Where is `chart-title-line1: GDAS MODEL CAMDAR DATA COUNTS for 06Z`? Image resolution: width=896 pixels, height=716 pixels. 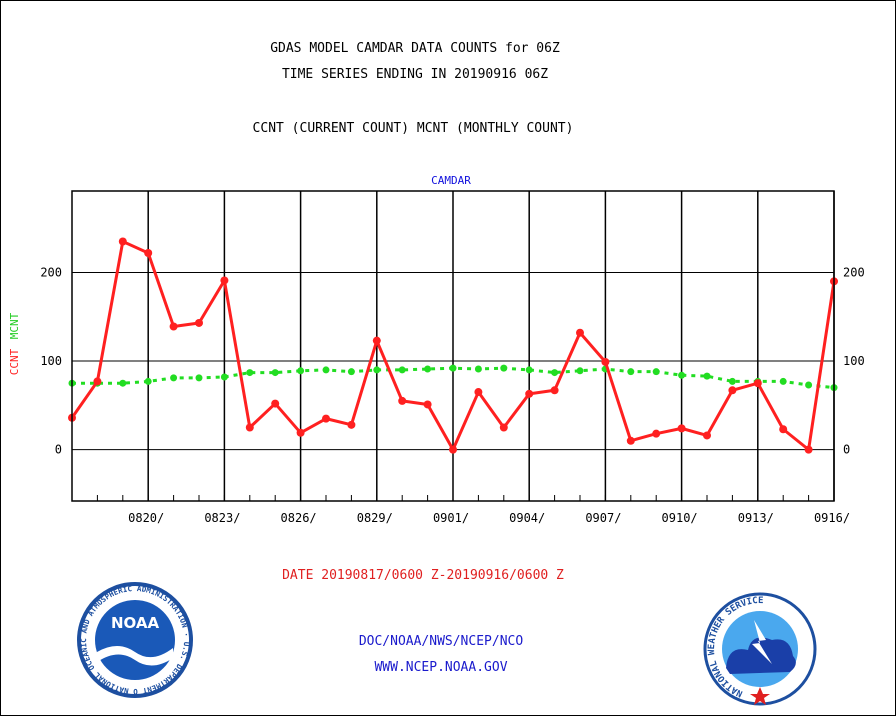 chart-title-line1: GDAS MODEL CAMDAR DATA COUNTS for 06Z is located at coordinates (415, 48).